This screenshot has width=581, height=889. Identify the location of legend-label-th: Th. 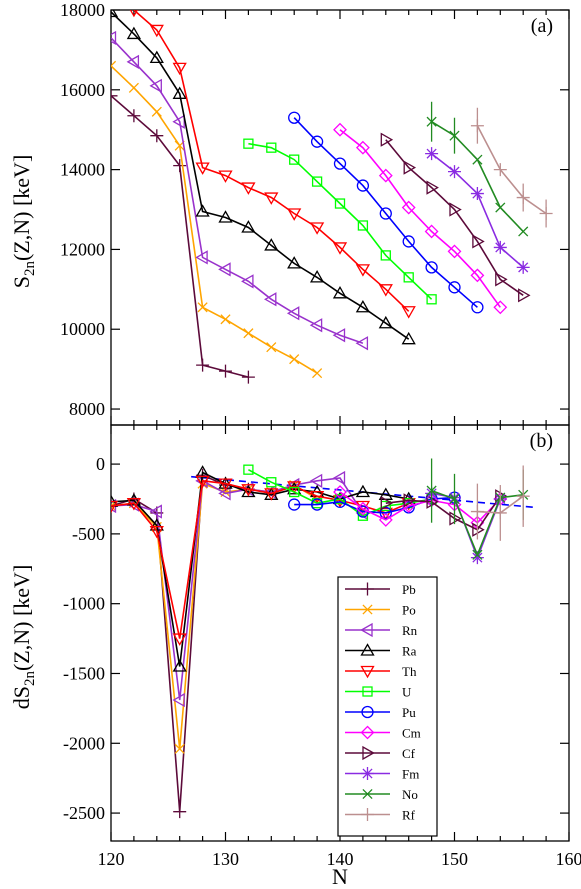
(409, 671).